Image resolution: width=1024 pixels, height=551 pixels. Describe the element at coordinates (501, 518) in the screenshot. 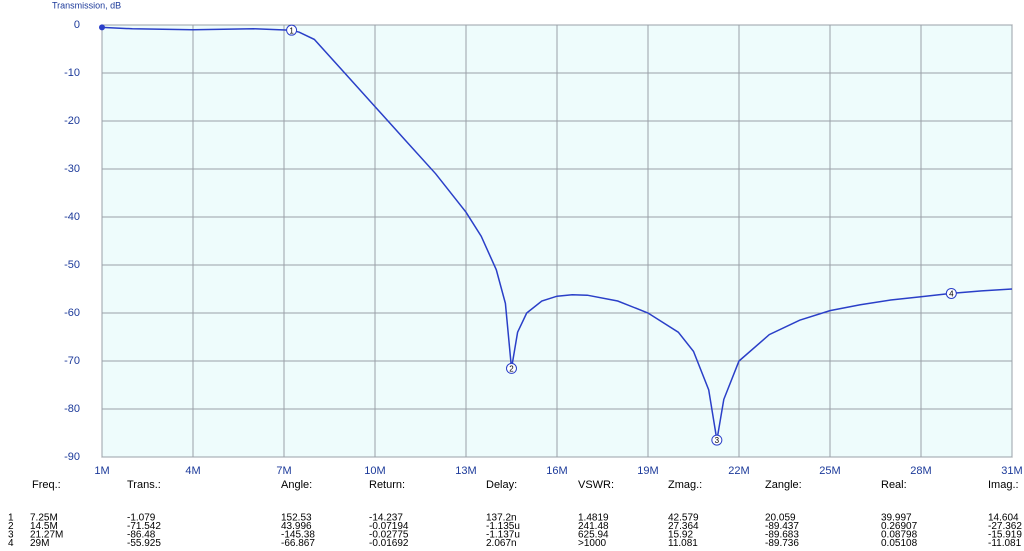

I see `table-cell: 137.2n` at that location.